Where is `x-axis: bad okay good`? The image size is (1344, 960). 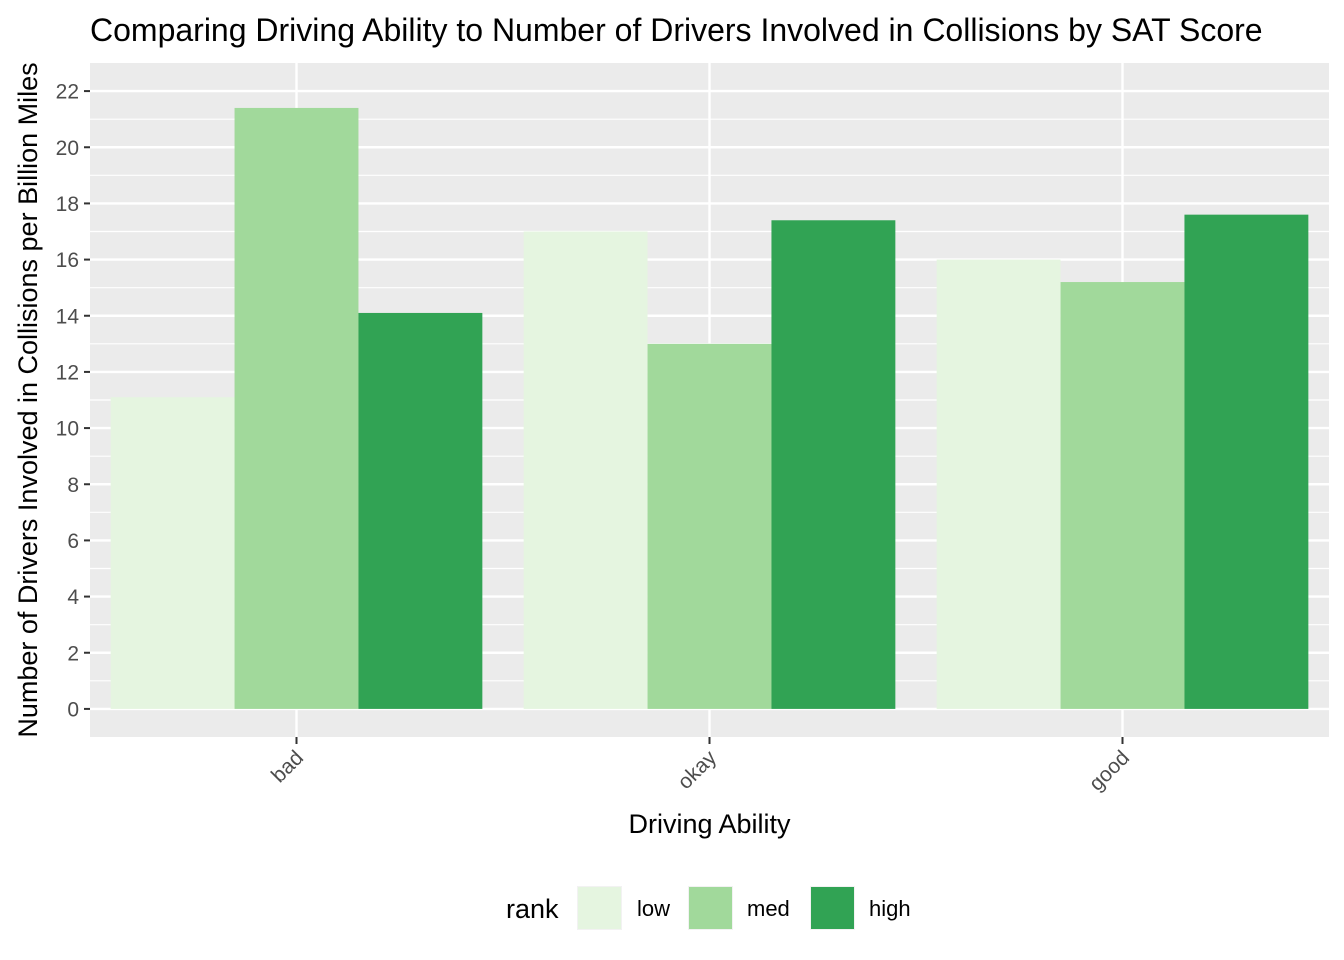
x-axis: bad okay good is located at coordinates (700, 766).